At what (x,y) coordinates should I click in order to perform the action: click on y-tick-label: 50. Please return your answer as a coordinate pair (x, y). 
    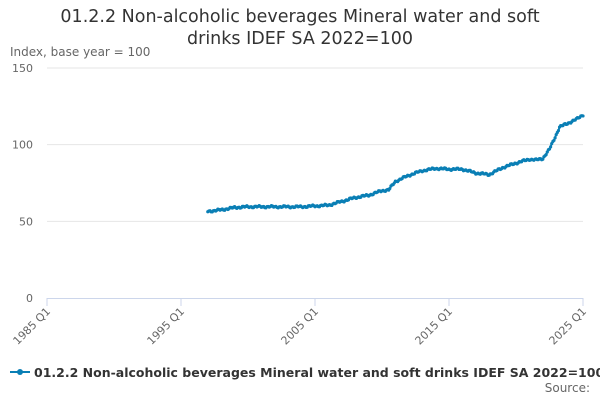
    Looking at the image, I should click on (26, 221).